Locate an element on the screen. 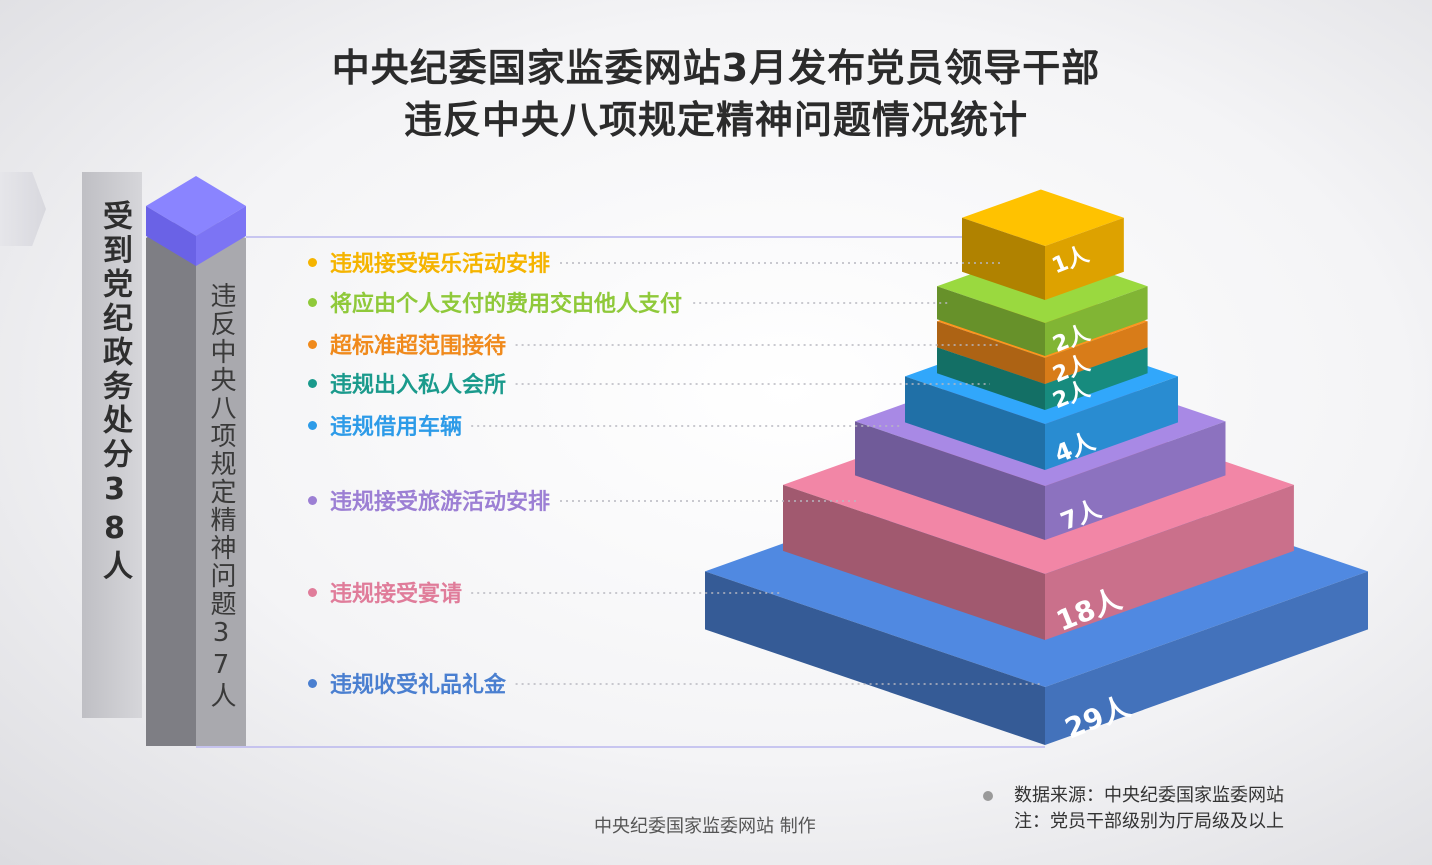 This screenshot has height=865, width=1432. source-bullet is located at coordinates (988, 796).